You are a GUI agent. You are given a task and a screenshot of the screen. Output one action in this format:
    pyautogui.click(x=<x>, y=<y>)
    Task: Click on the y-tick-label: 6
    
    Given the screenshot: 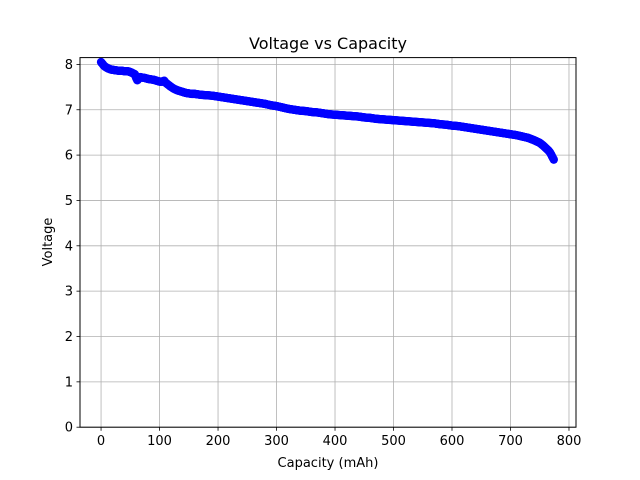 What is the action you would take?
    pyautogui.click(x=69, y=156)
    